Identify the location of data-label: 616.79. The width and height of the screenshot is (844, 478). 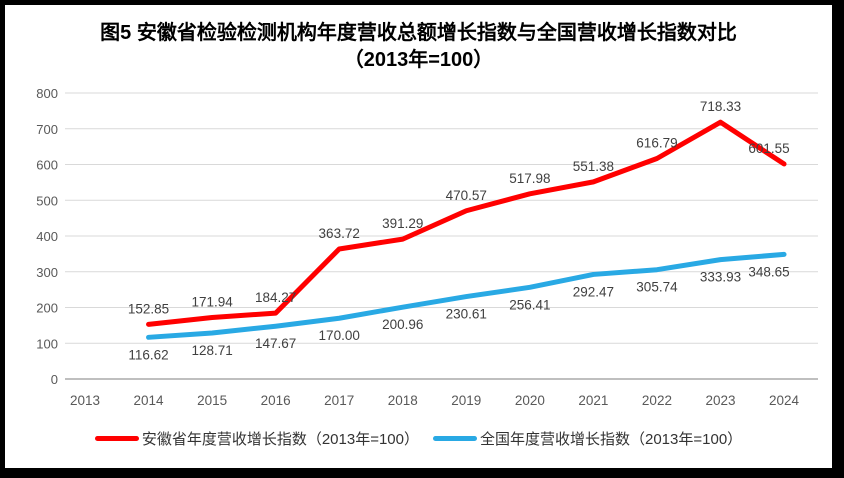
(656, 142).